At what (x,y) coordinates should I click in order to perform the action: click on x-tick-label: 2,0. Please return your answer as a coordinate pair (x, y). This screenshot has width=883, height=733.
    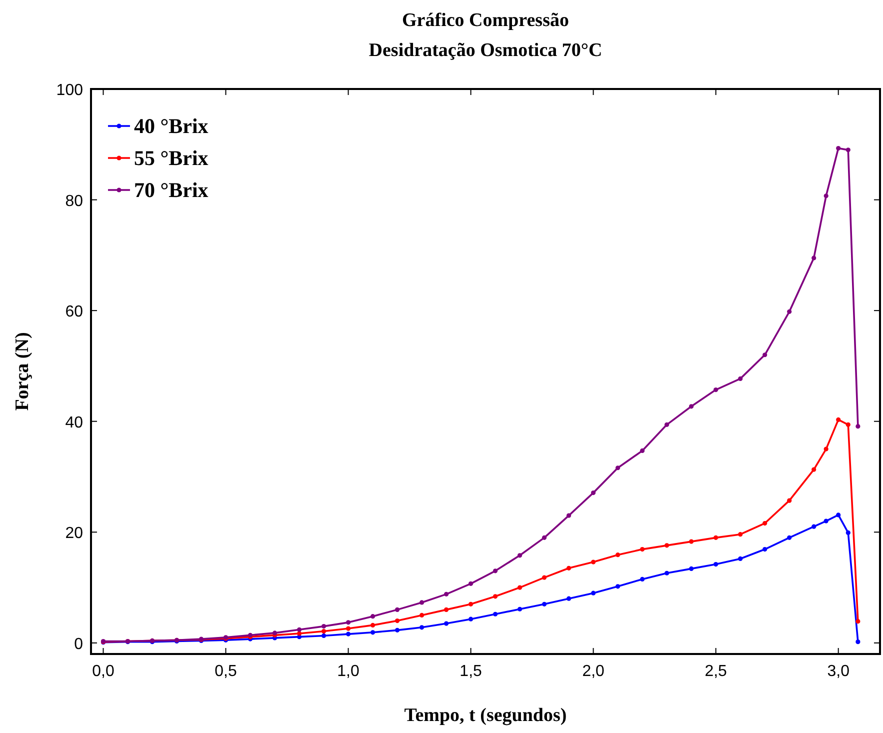
    Looking at the image, I should click on (593, 671).